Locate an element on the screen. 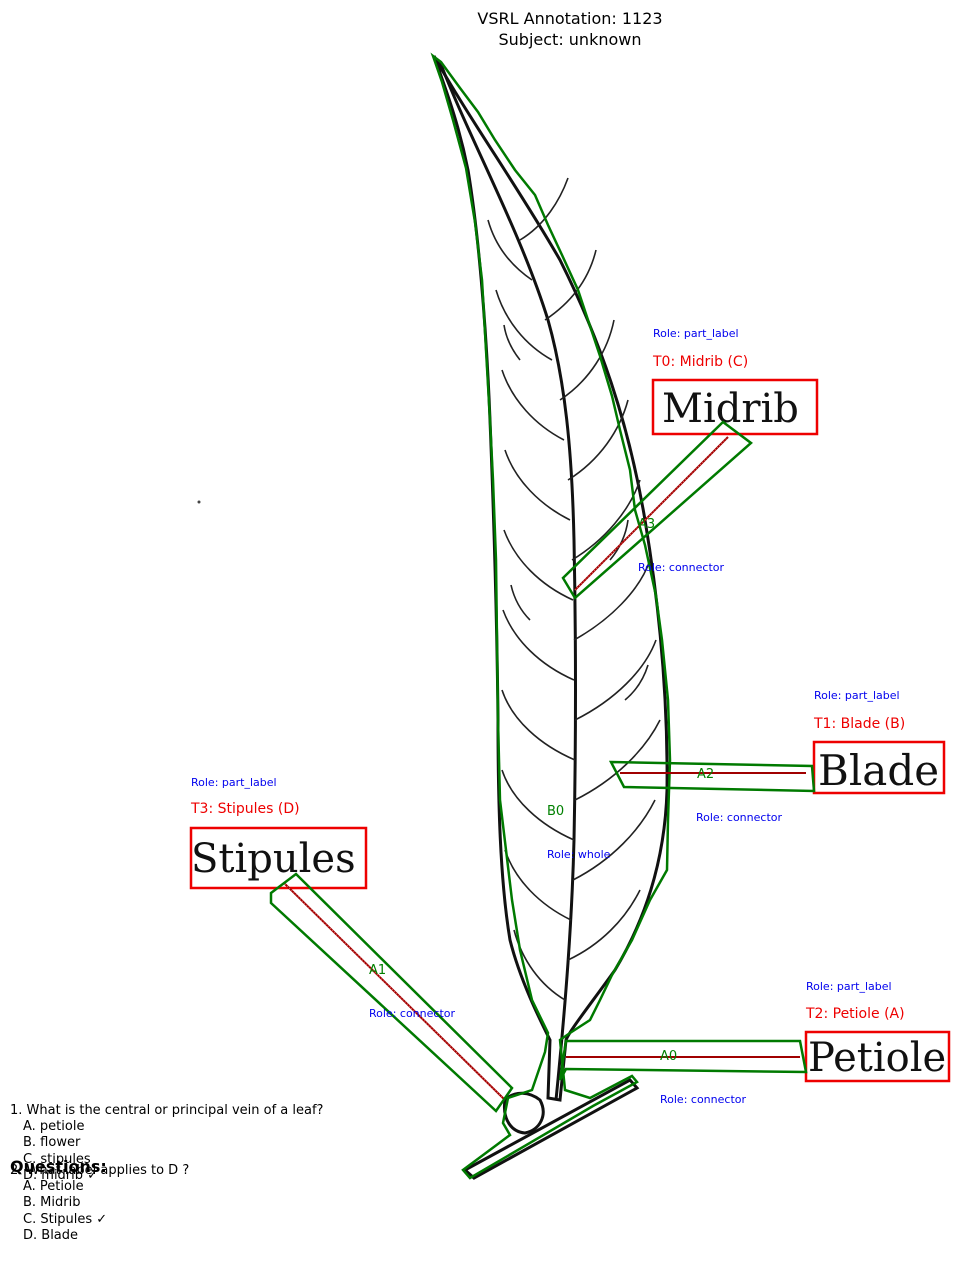  arrow-a3-name: A3 is located at coordinates (646, 524).